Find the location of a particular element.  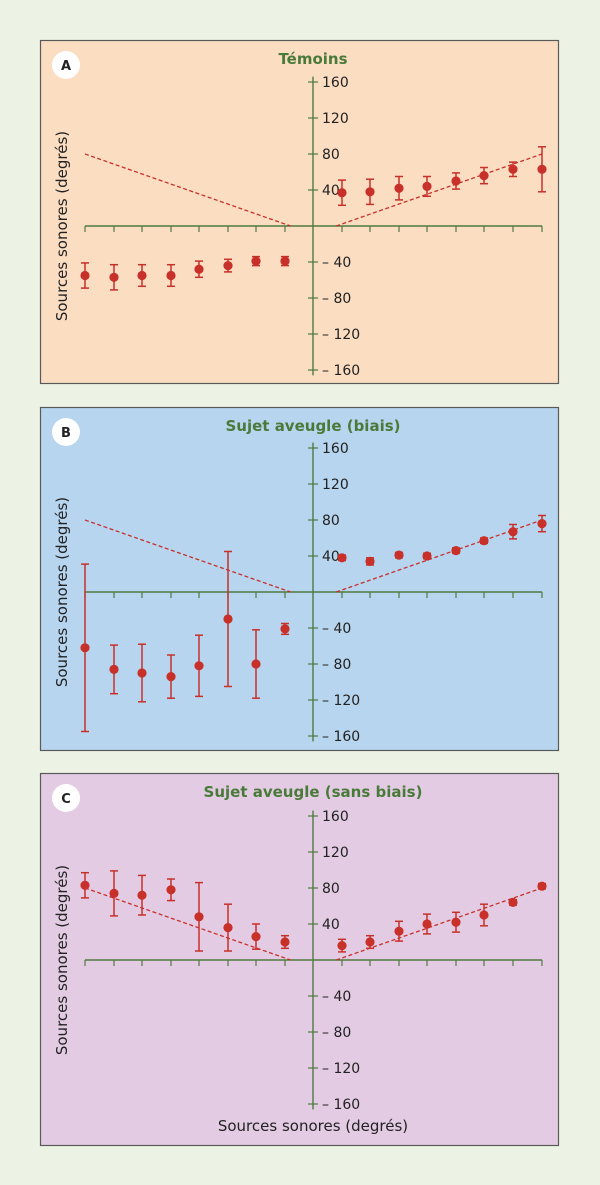

panel-label: A is located at coordinates (66, 66).